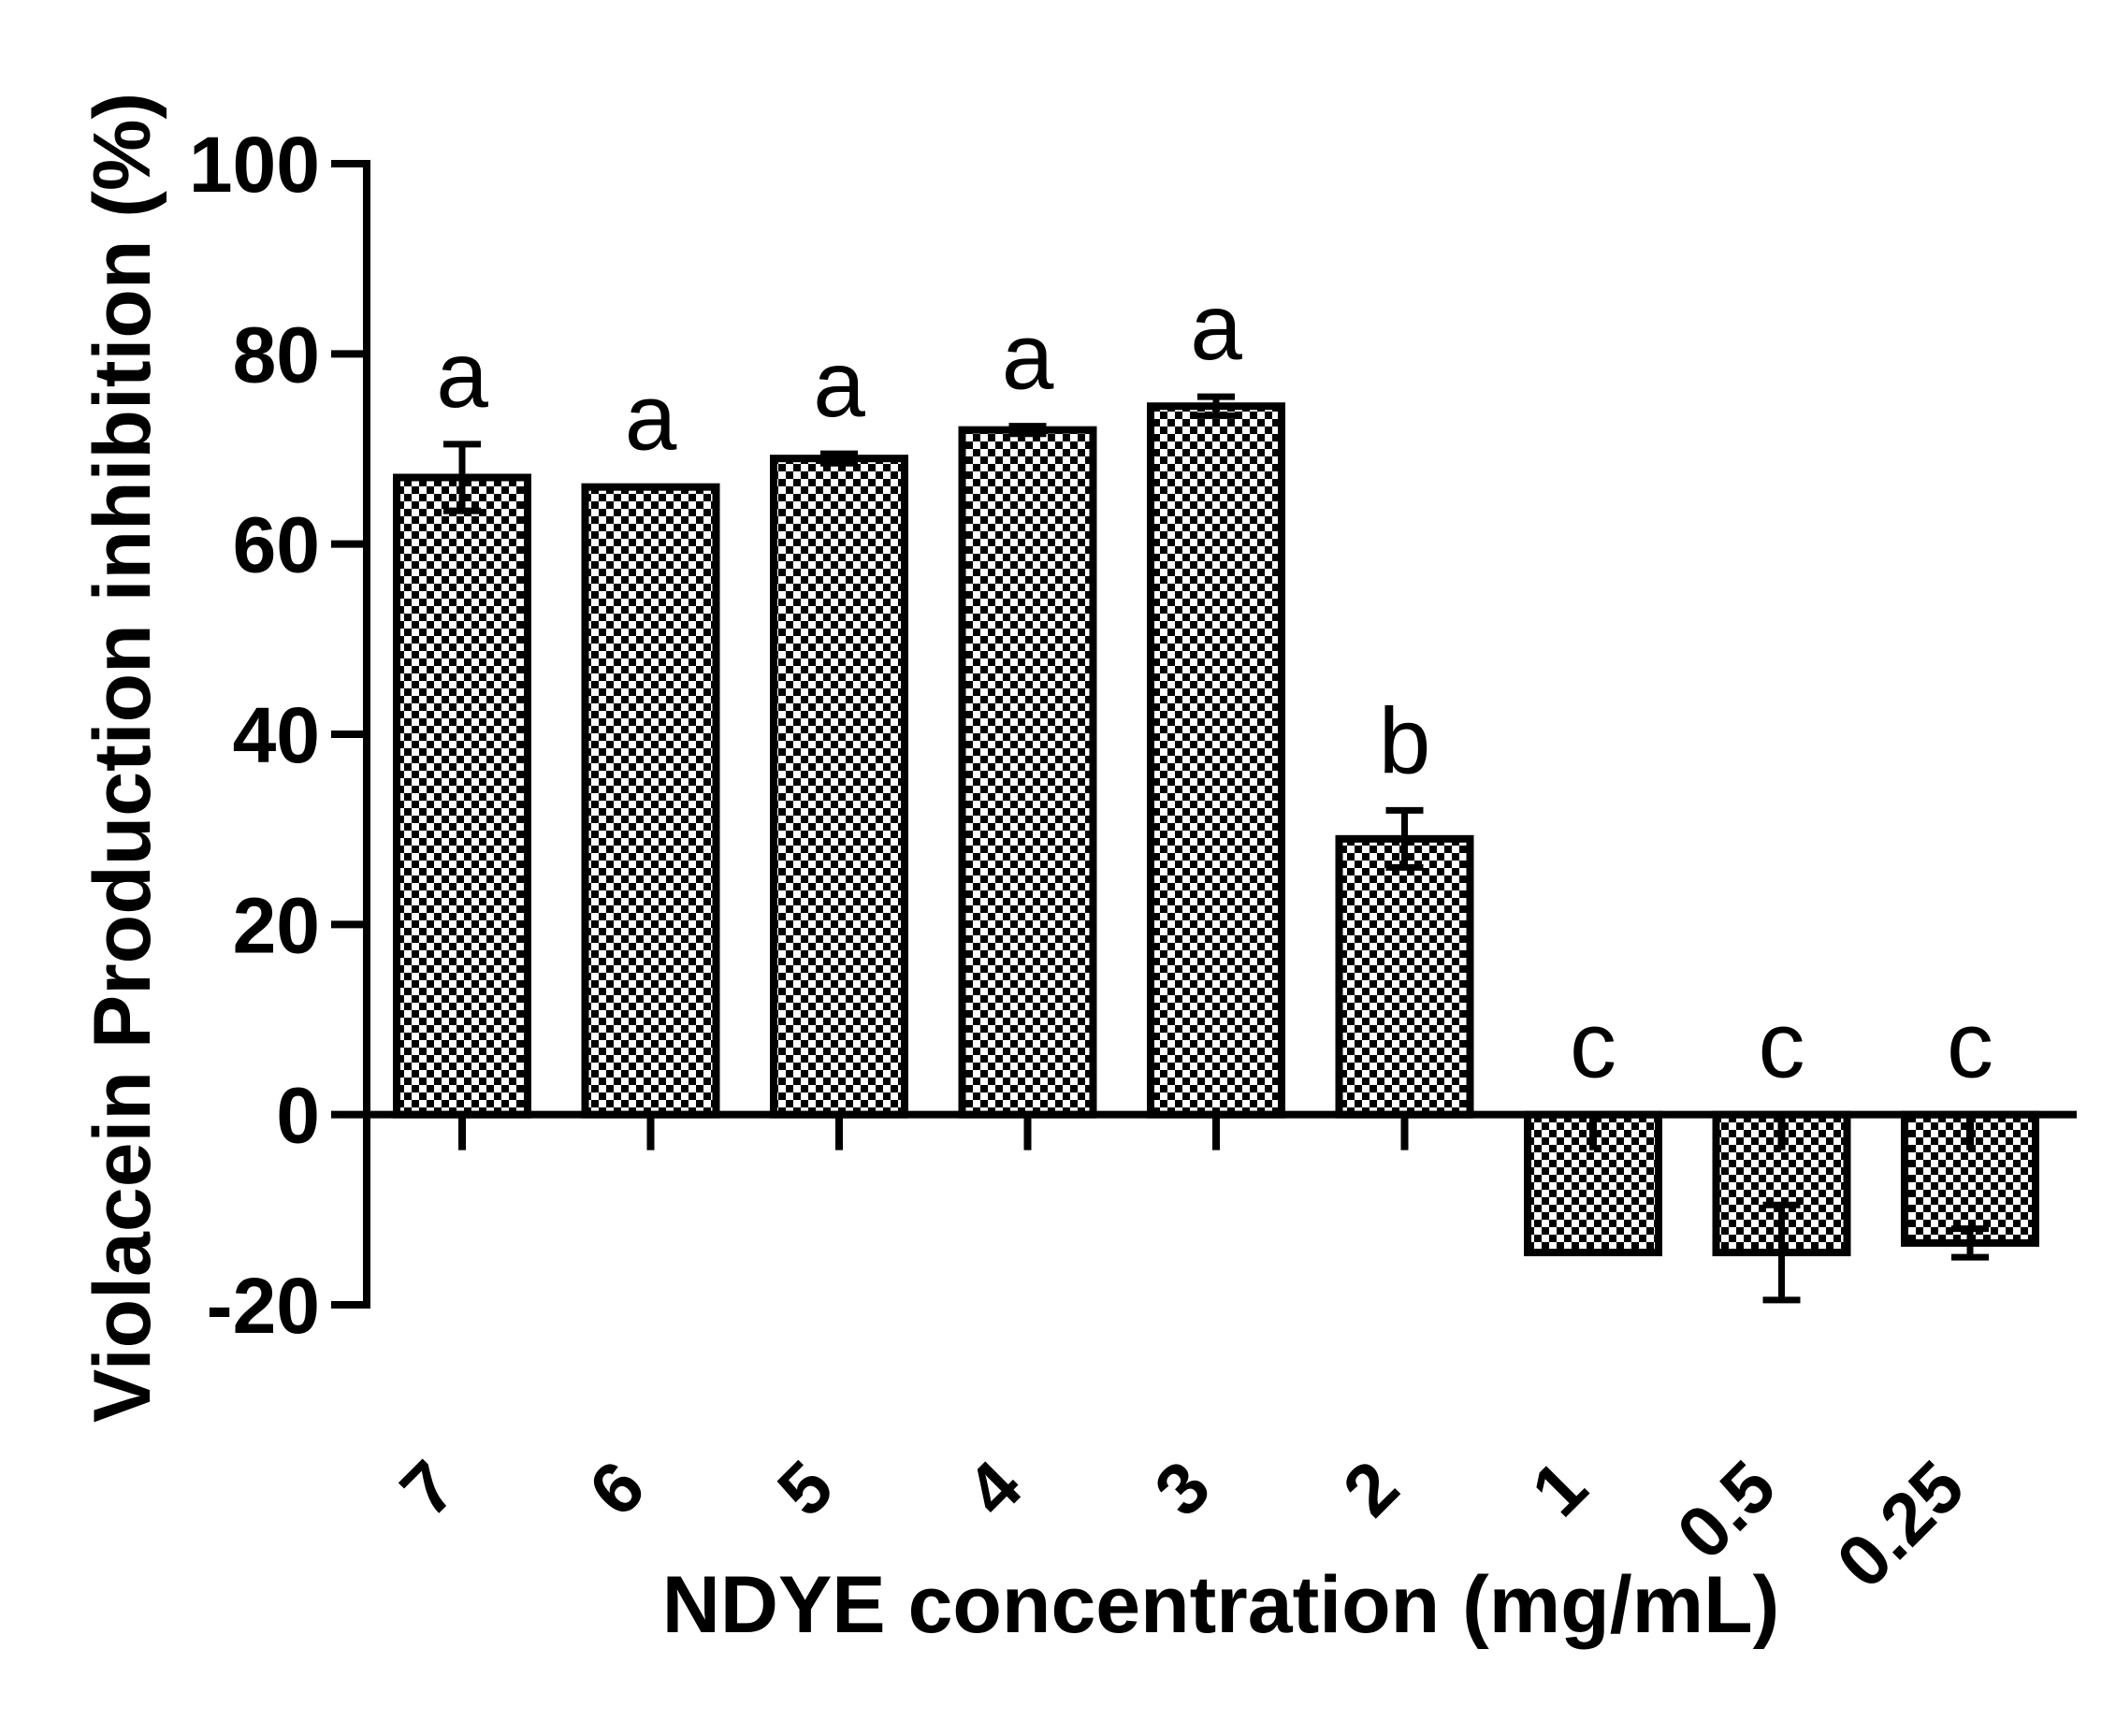 The width and height of the screenshot is (2116, 1736). Describe the element at coordinates (1559, 1488) in the screenshot. I see `x-tick-label: 1` at that location.